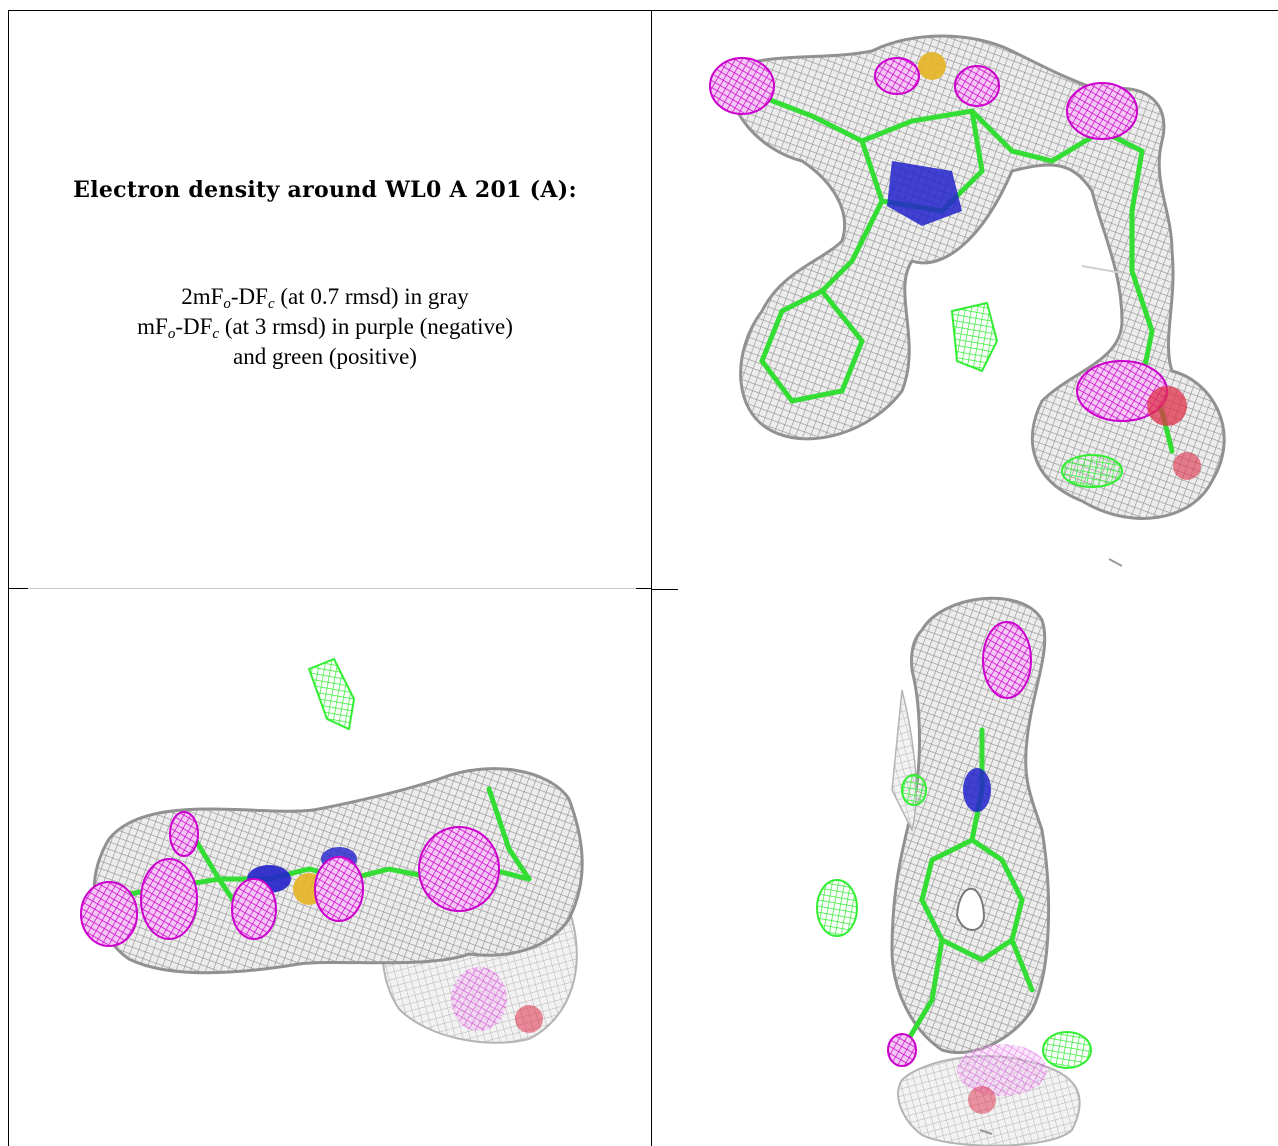 The height and width of the screenshot is (1146, 1278). I want to click on caption-line-fofc: mFo-DFc (at 3 rmsd) in purple (negative), so click(325, 328).